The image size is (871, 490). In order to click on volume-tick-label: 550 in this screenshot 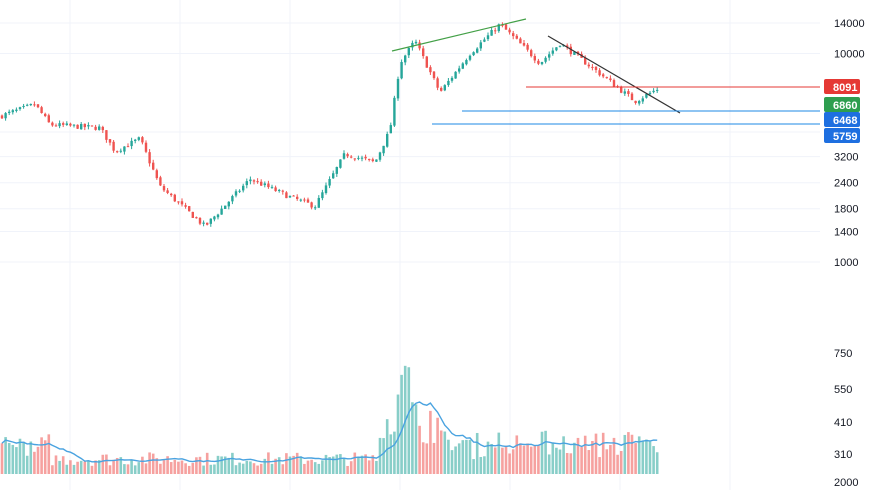, I will do `click(843, 390)`.